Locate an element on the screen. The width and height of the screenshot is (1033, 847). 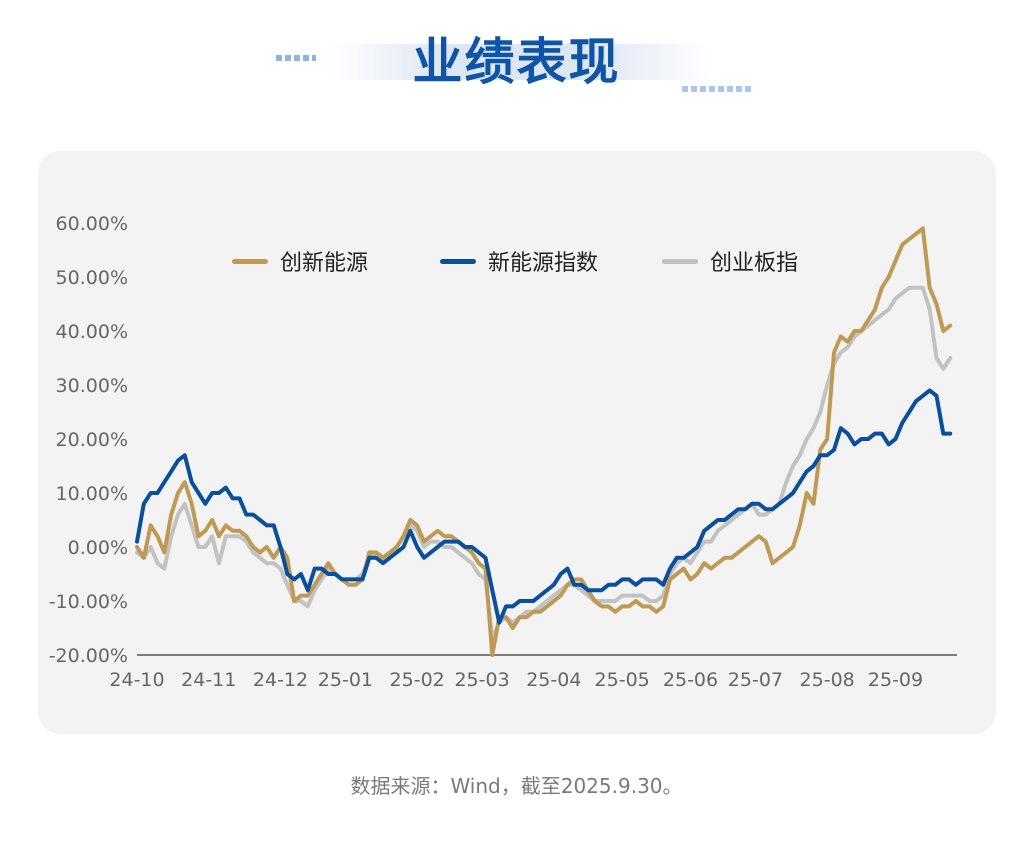
x-tick-label: 25-01 is located at coordinates (345, 680).